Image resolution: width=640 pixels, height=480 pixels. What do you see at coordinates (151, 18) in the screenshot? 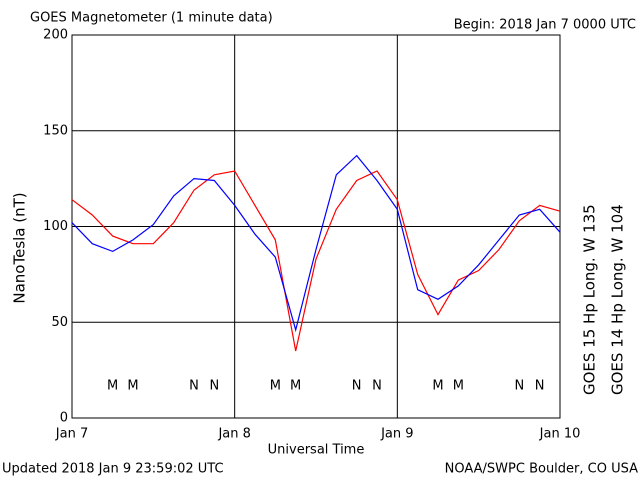
I see `chart-title: GOES Magnetometer (1 minute data)` at bounding box center [151, 18].